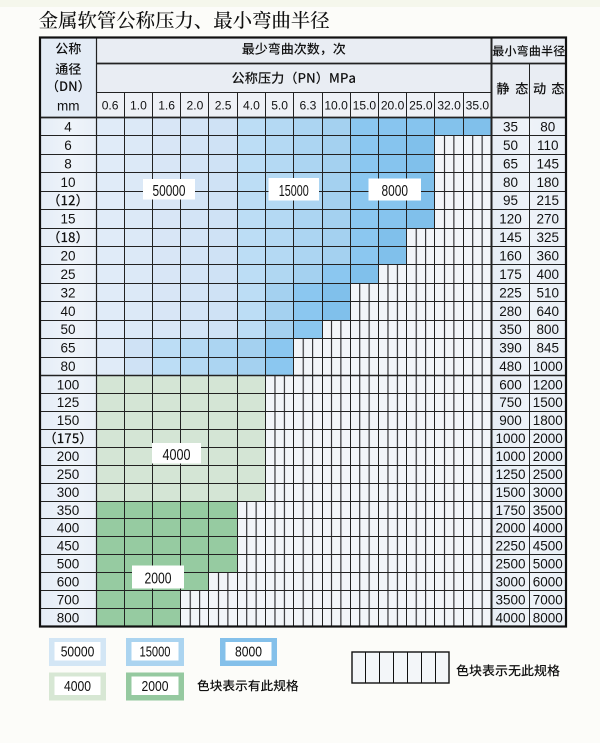  What do you see at coordinates (510, 127) in the screenshot?
I see `svg-text: 35` at bounding box center [510, 127].